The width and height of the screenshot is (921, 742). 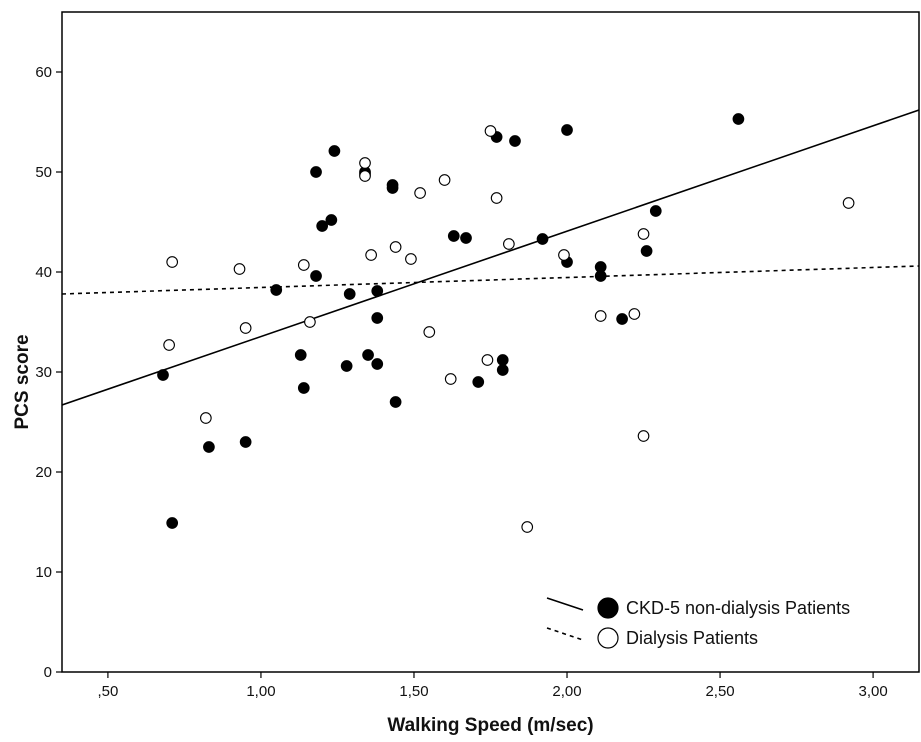 What do you see at coordinates (490, 280) in the screenshot?
I see `fit-line-dialysis` at bounding box center [490, 280].